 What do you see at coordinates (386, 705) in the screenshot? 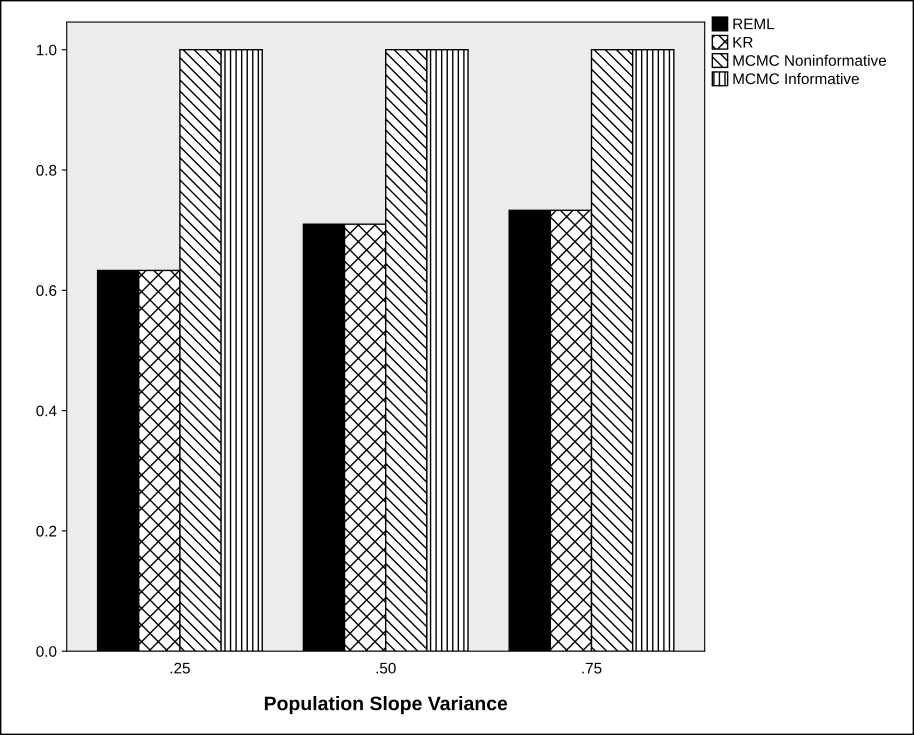
I see `x-axis-title: Population Slope Variance` at bounding box center [386, 705].